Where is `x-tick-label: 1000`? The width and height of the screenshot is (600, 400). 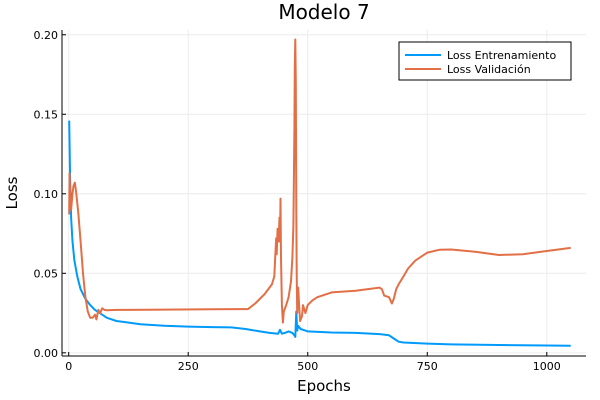
x-tick-label: 1000 is located at coordinates (547, 366).